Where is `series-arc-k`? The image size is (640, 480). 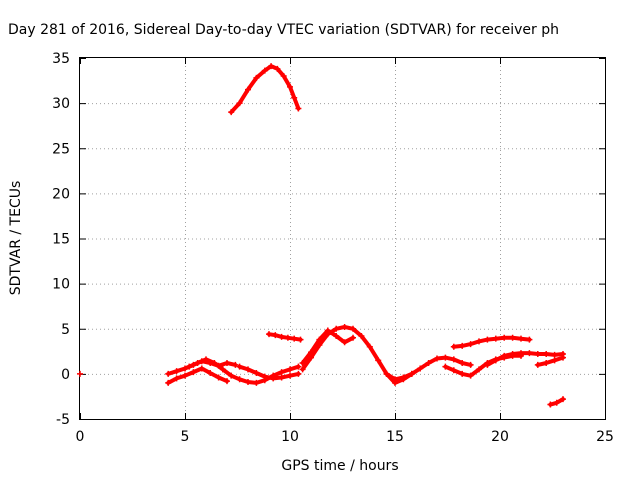 series-arc-k is located at coordinates (525, 359).